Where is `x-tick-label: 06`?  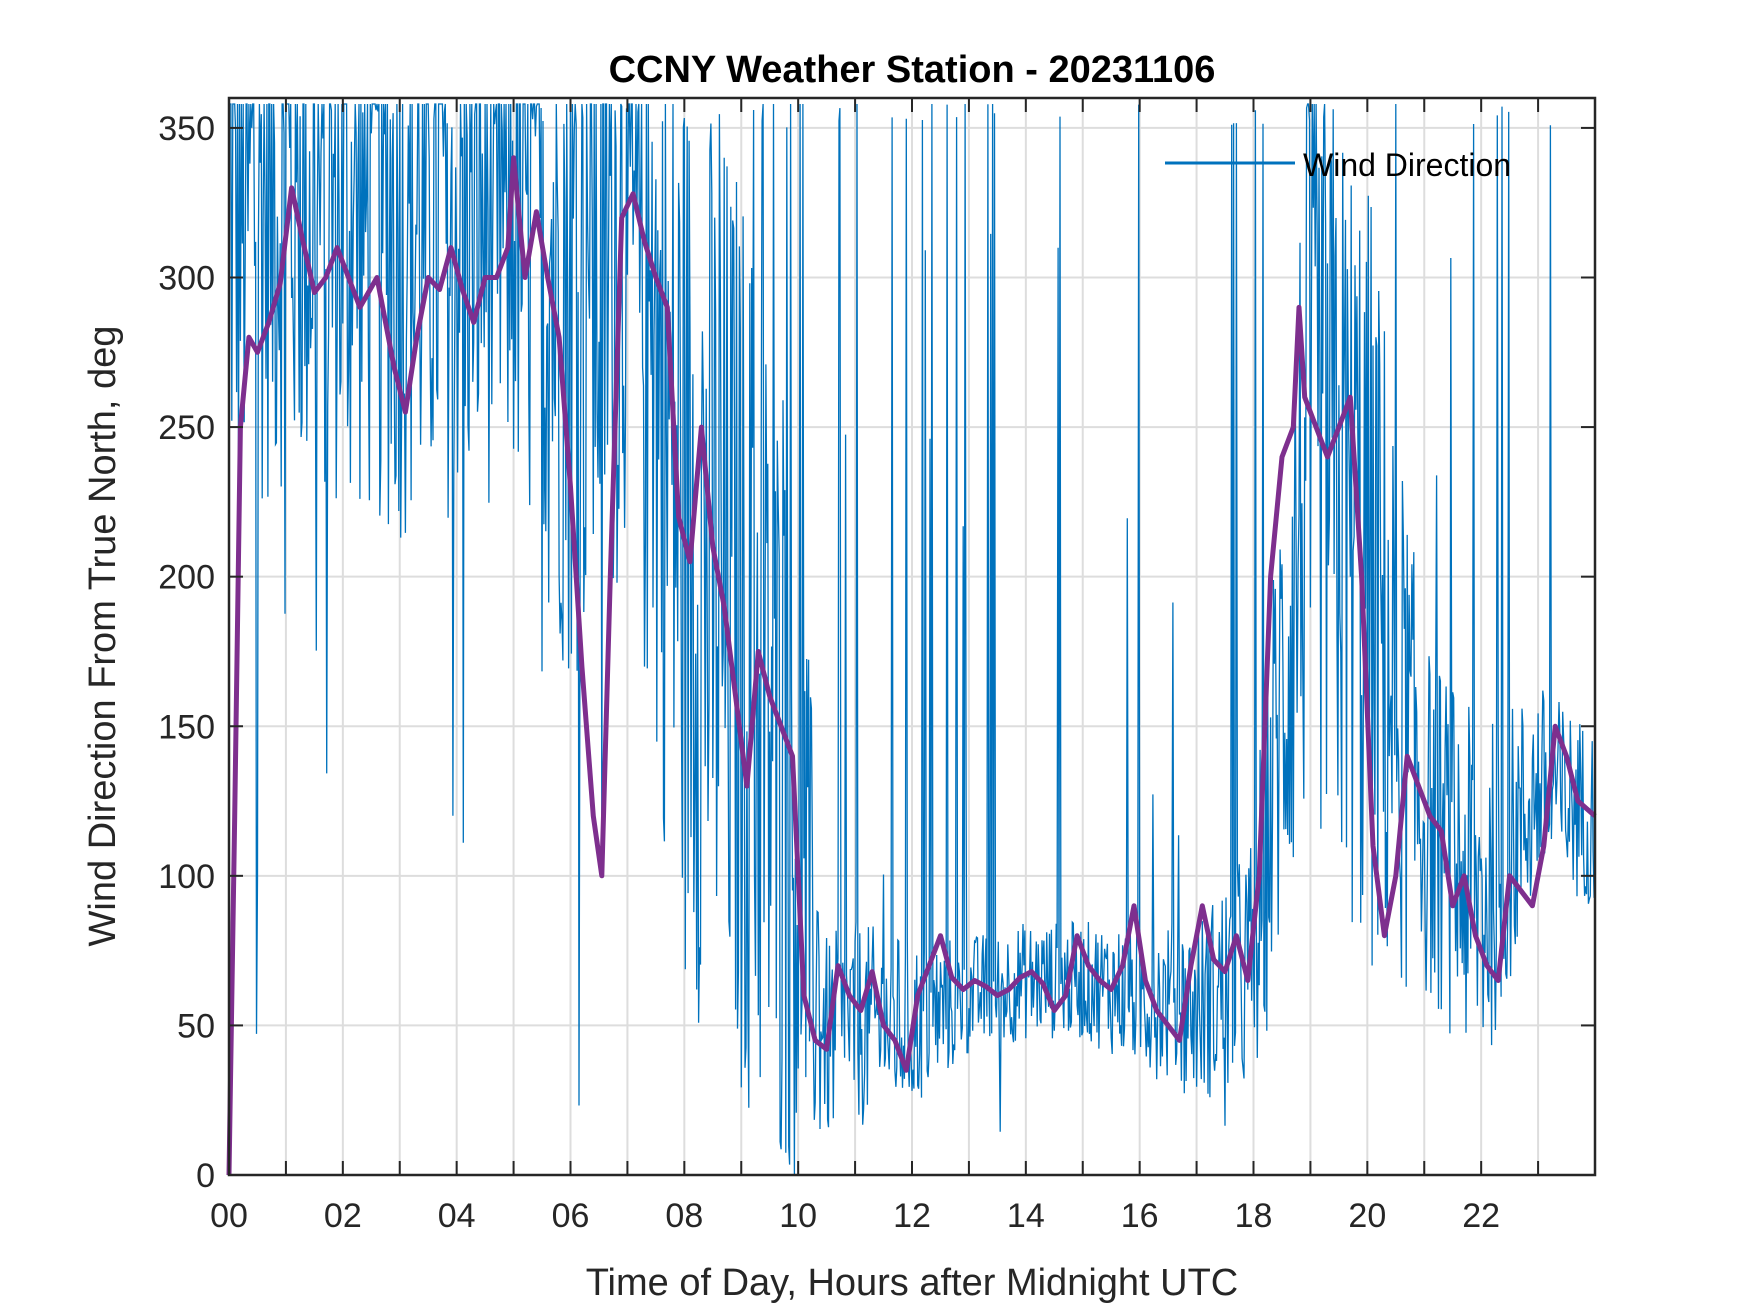
x-tick-label: 06 is located at coordinates (571, 1216).